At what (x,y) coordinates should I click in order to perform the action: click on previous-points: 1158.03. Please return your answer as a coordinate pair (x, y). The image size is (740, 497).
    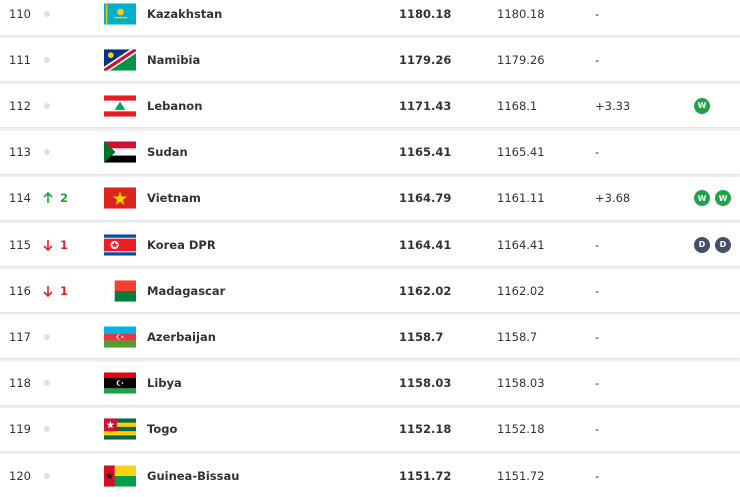
    Looking at the image, I should click on (521, 383).